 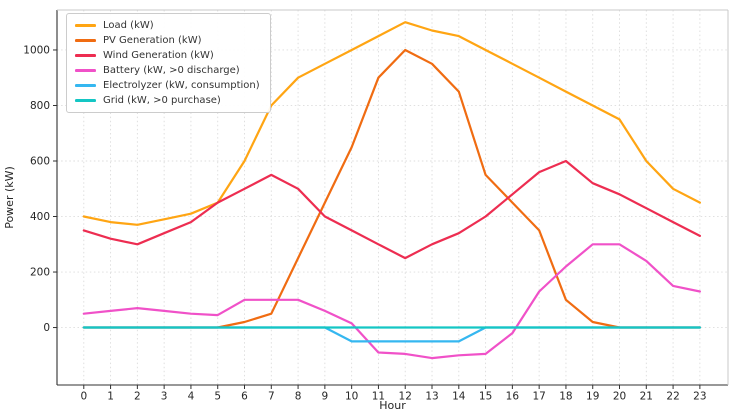 What do you see at coordinates (137, 397) in the screenshot?
I see `x-tick-label: 2` at bounding box center [137, 397].